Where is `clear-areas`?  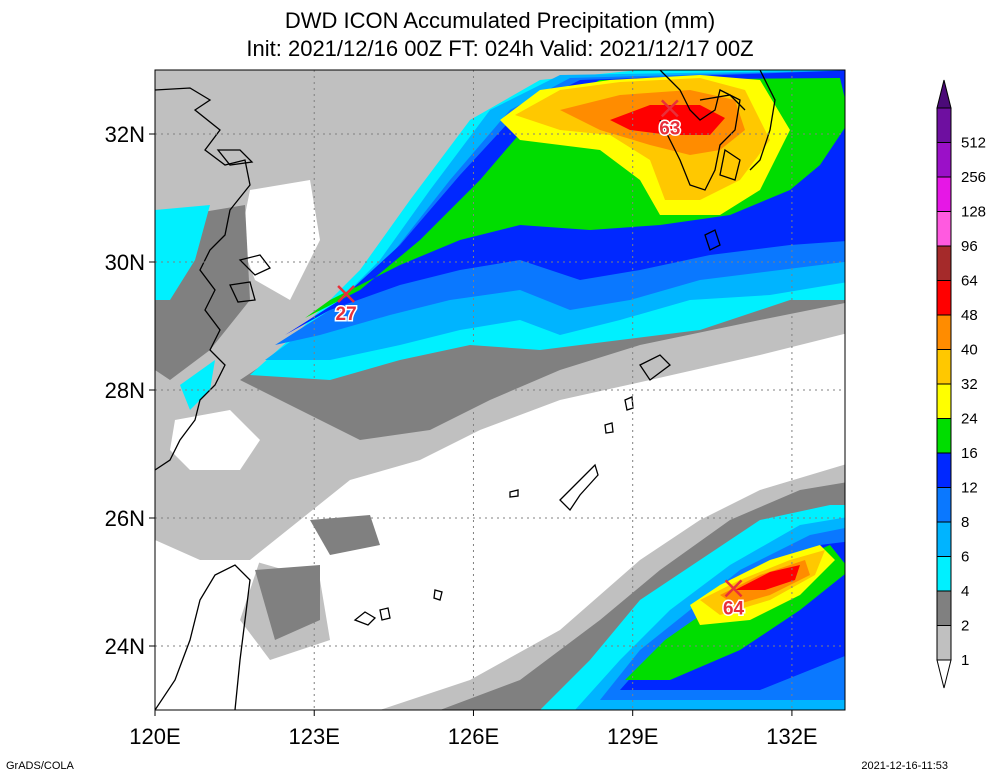 clear-areas is located at coordinates (240, 410).